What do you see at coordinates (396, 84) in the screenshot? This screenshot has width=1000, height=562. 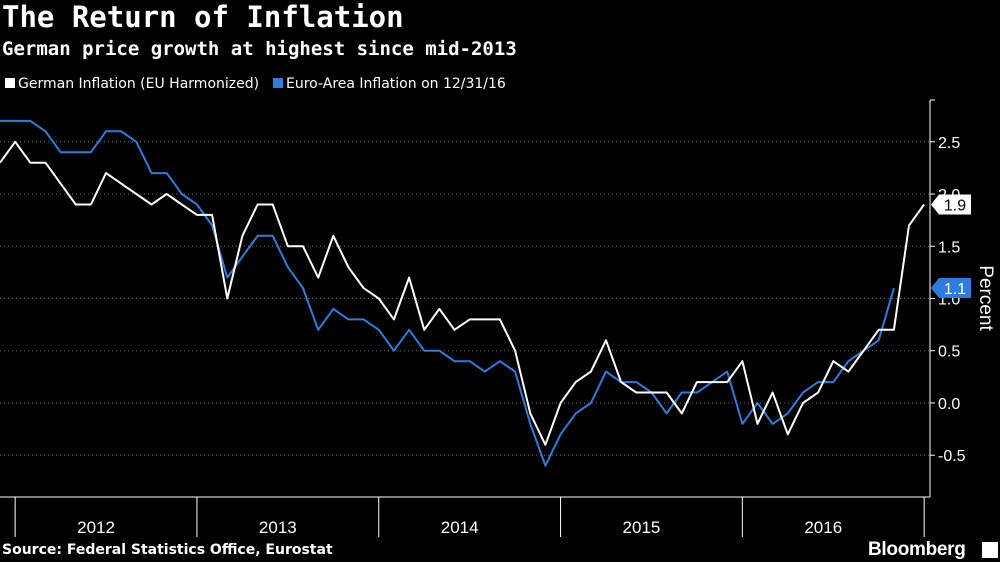 I see `legend-label: Euro-Area Inflation on 12/31/16` at bounding box center [396, 84].